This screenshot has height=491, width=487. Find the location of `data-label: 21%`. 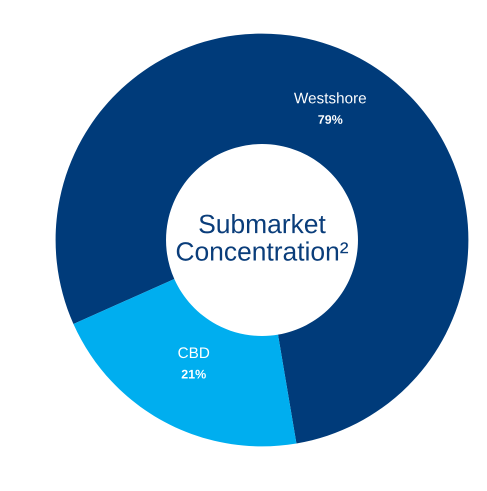

data-label: 21% is located at coordinates (194, 374).